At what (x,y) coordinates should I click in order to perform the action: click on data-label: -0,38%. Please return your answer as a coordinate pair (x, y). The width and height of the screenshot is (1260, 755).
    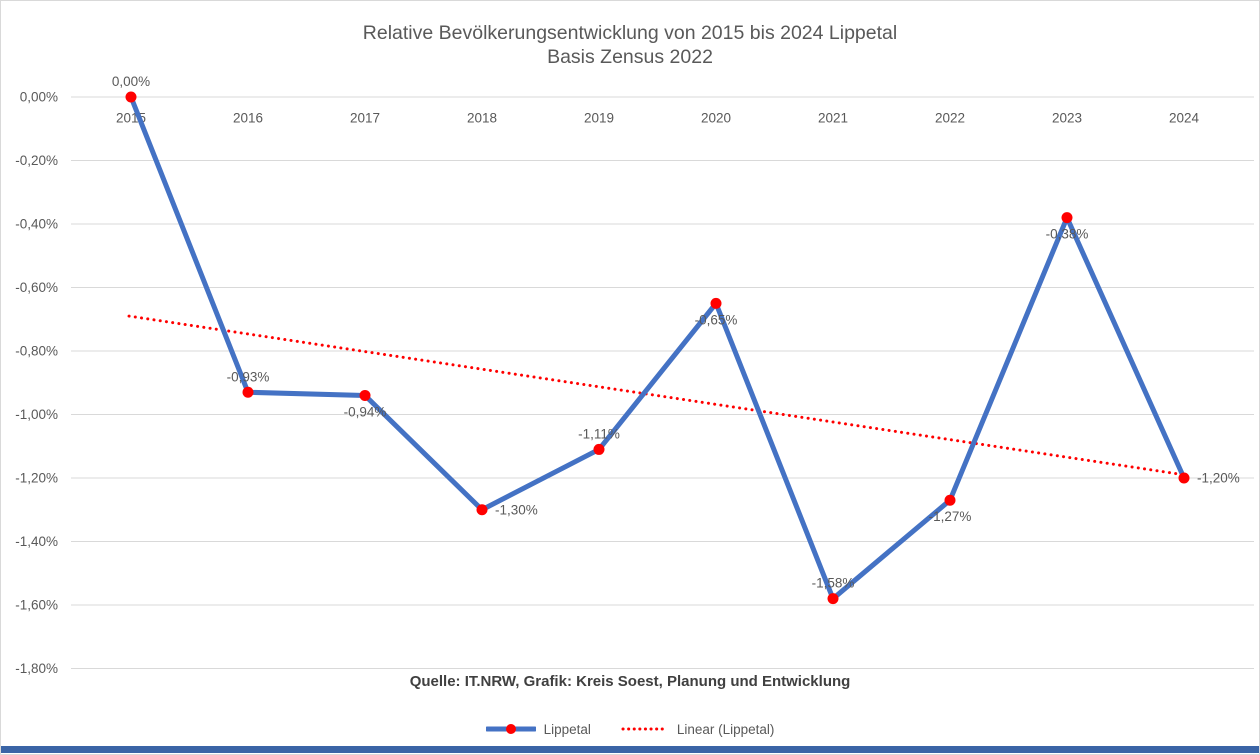
    Looking at the image, I should click on (1067, 234).